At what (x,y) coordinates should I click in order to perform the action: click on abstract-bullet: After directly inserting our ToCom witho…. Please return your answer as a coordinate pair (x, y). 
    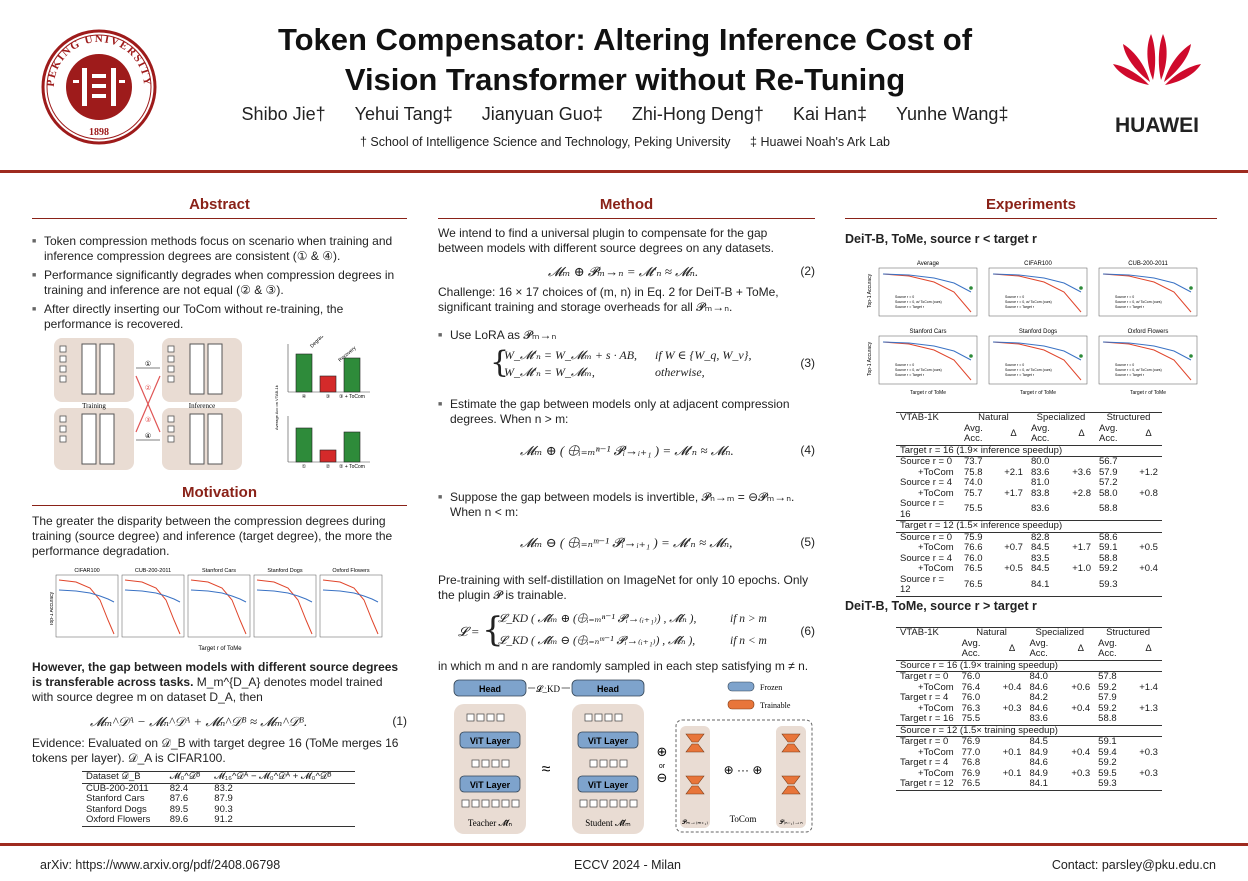
    Looking at the image, I should click on (219, 317).